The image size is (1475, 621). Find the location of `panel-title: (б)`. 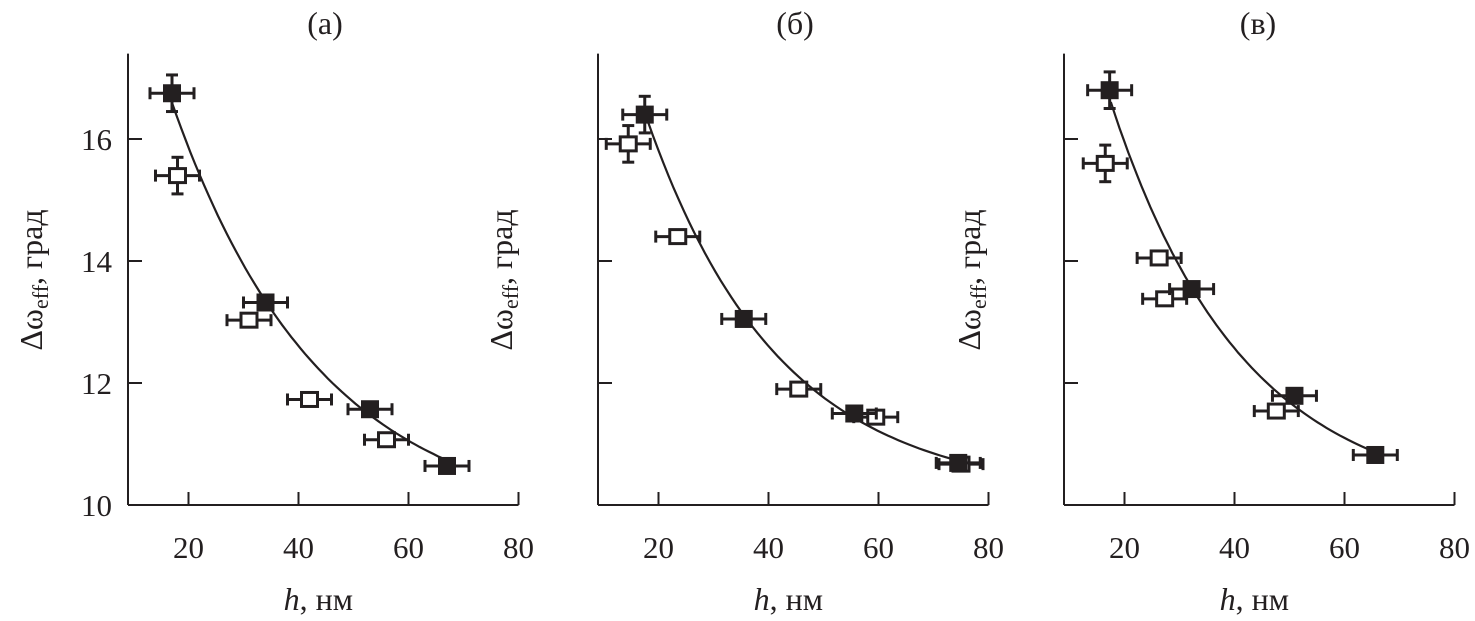

panel-title: (б) is located at coordinates (795, 23).